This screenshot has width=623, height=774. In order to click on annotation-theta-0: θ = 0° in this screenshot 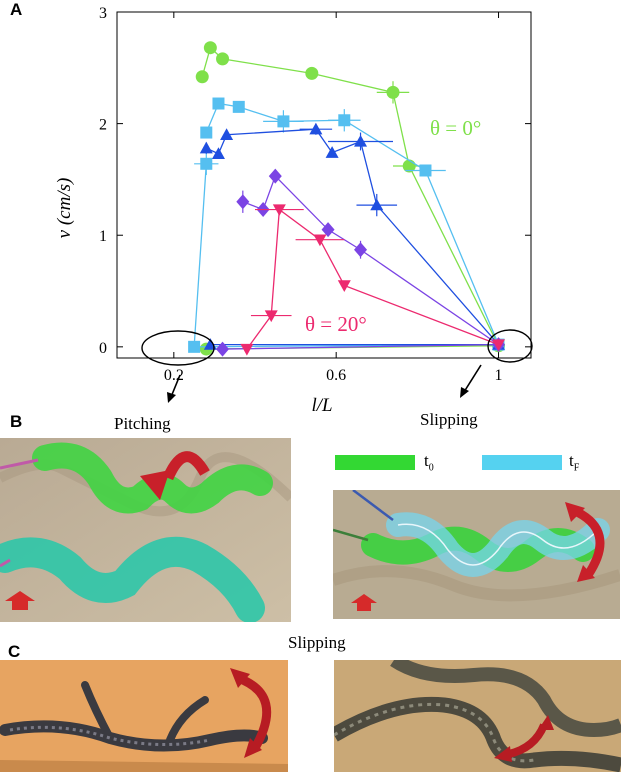, I will do `click(455, 128)`.